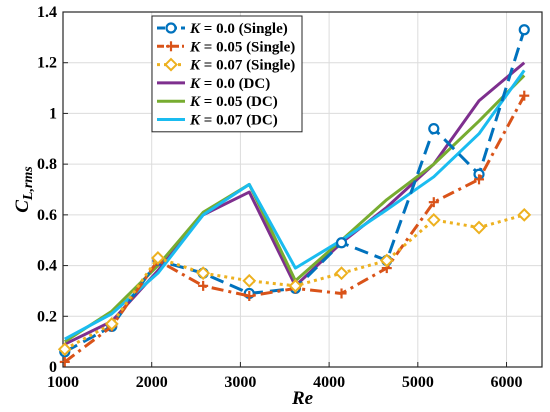  What do you see at coordinates (47, 215) in the screenshot?
I see `y-tick-label: 0.6` at bounding box center [47, 215].